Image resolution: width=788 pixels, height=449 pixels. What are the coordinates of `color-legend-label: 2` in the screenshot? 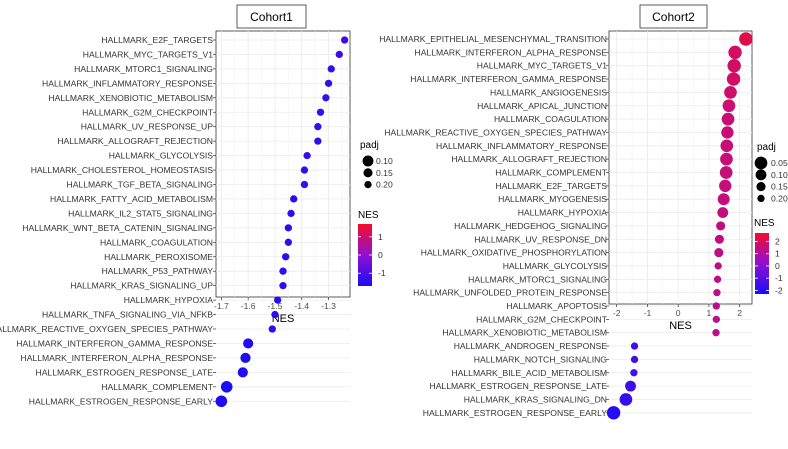 It's located at (777, 242).